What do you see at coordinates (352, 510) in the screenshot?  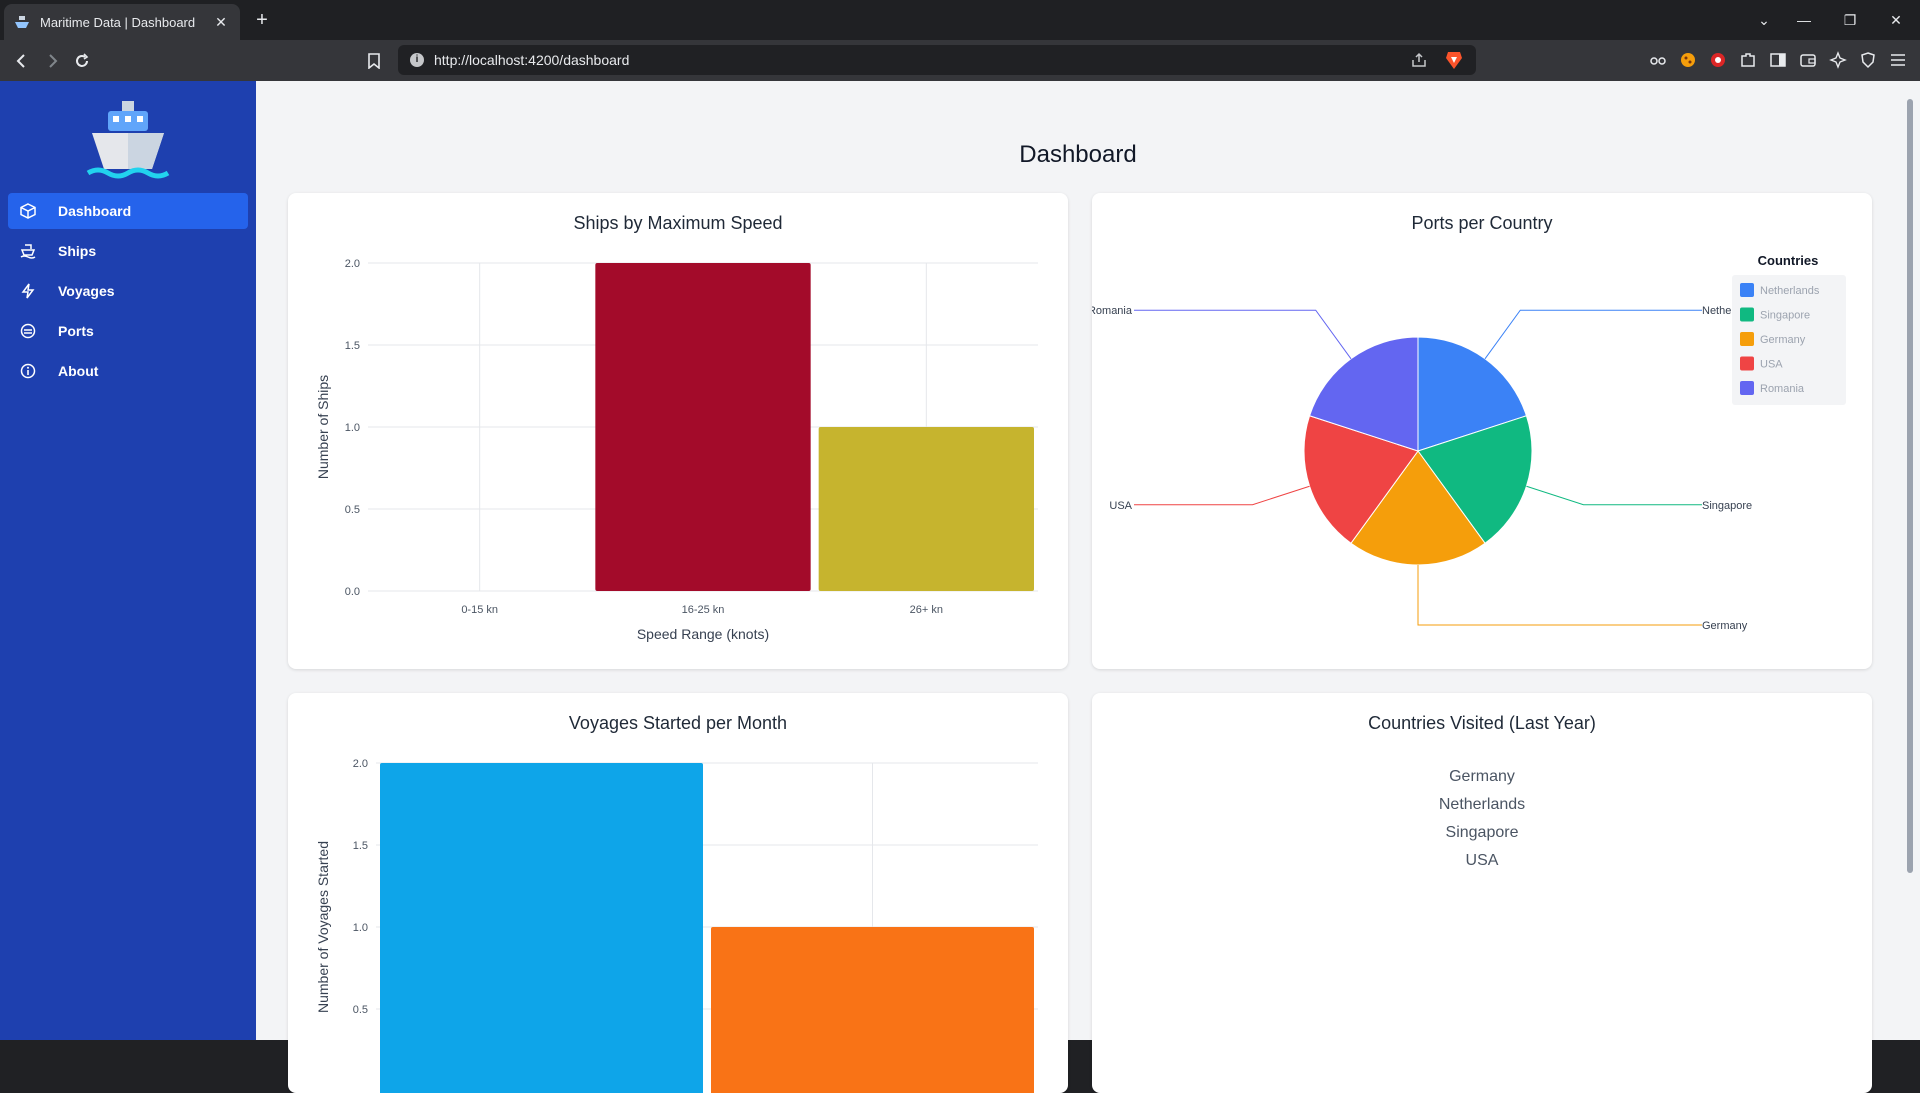 I see `y-tick-label: 0.5` at bounding box center [352, 510].